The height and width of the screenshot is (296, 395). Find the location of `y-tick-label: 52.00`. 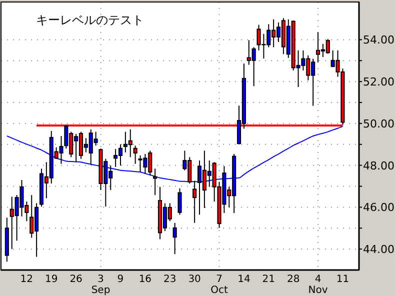

y-tick-label: 52.00 is located at coordinates (378, 82).